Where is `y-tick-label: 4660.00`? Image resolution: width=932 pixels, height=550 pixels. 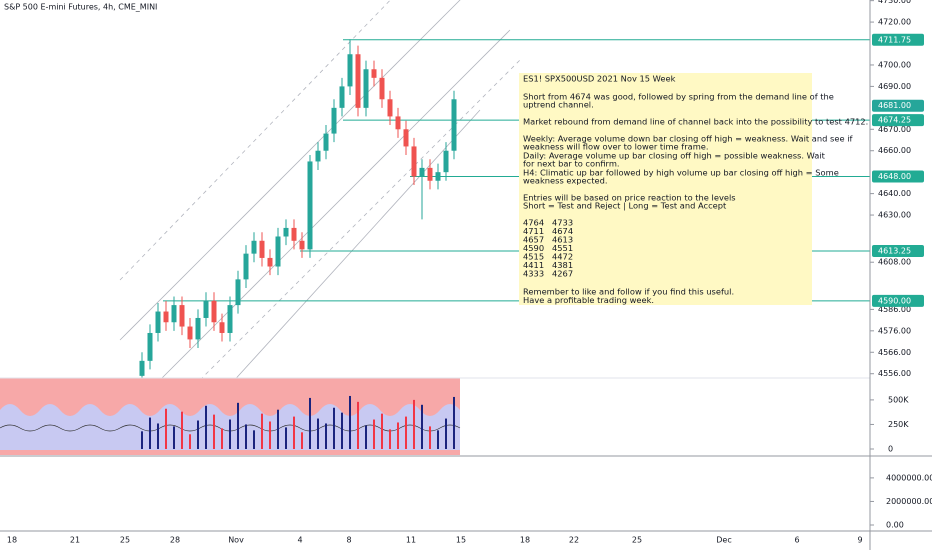
y-tick-label: 4660.00 is located at coordinates (894, 150).